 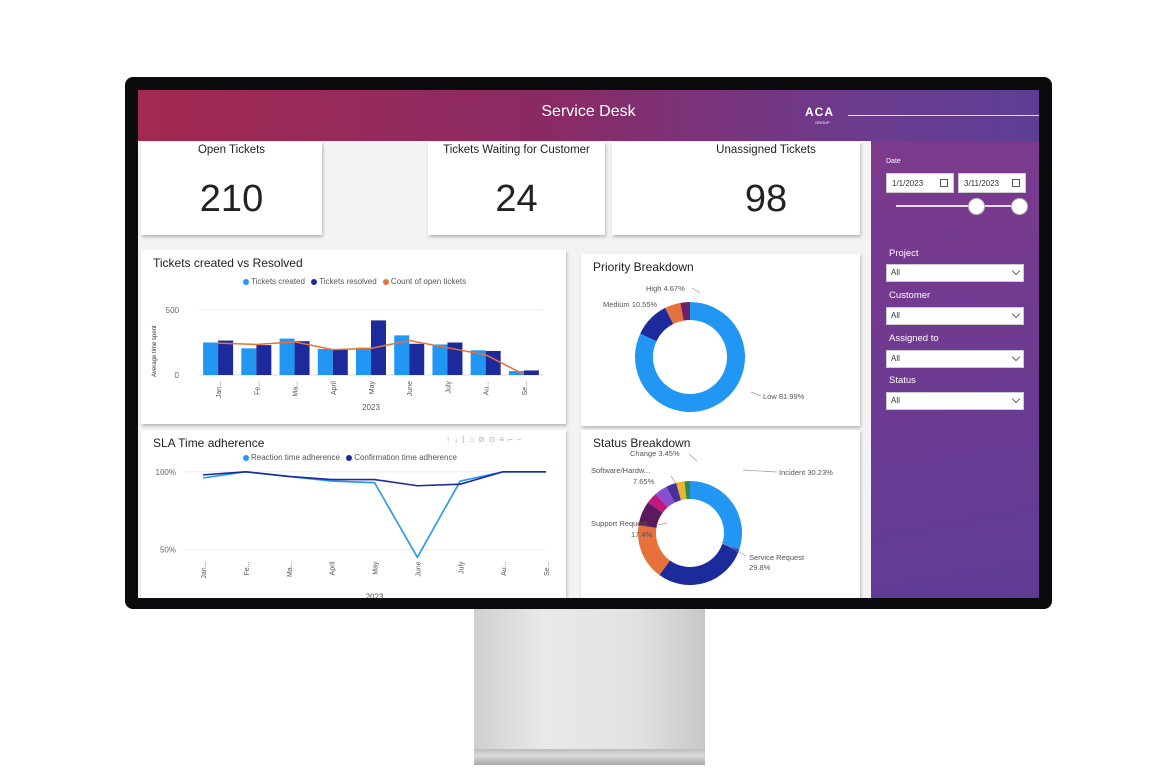 I want to click on kpi-title: Tickets Waiting for Customer, so click(x=516, y=150).